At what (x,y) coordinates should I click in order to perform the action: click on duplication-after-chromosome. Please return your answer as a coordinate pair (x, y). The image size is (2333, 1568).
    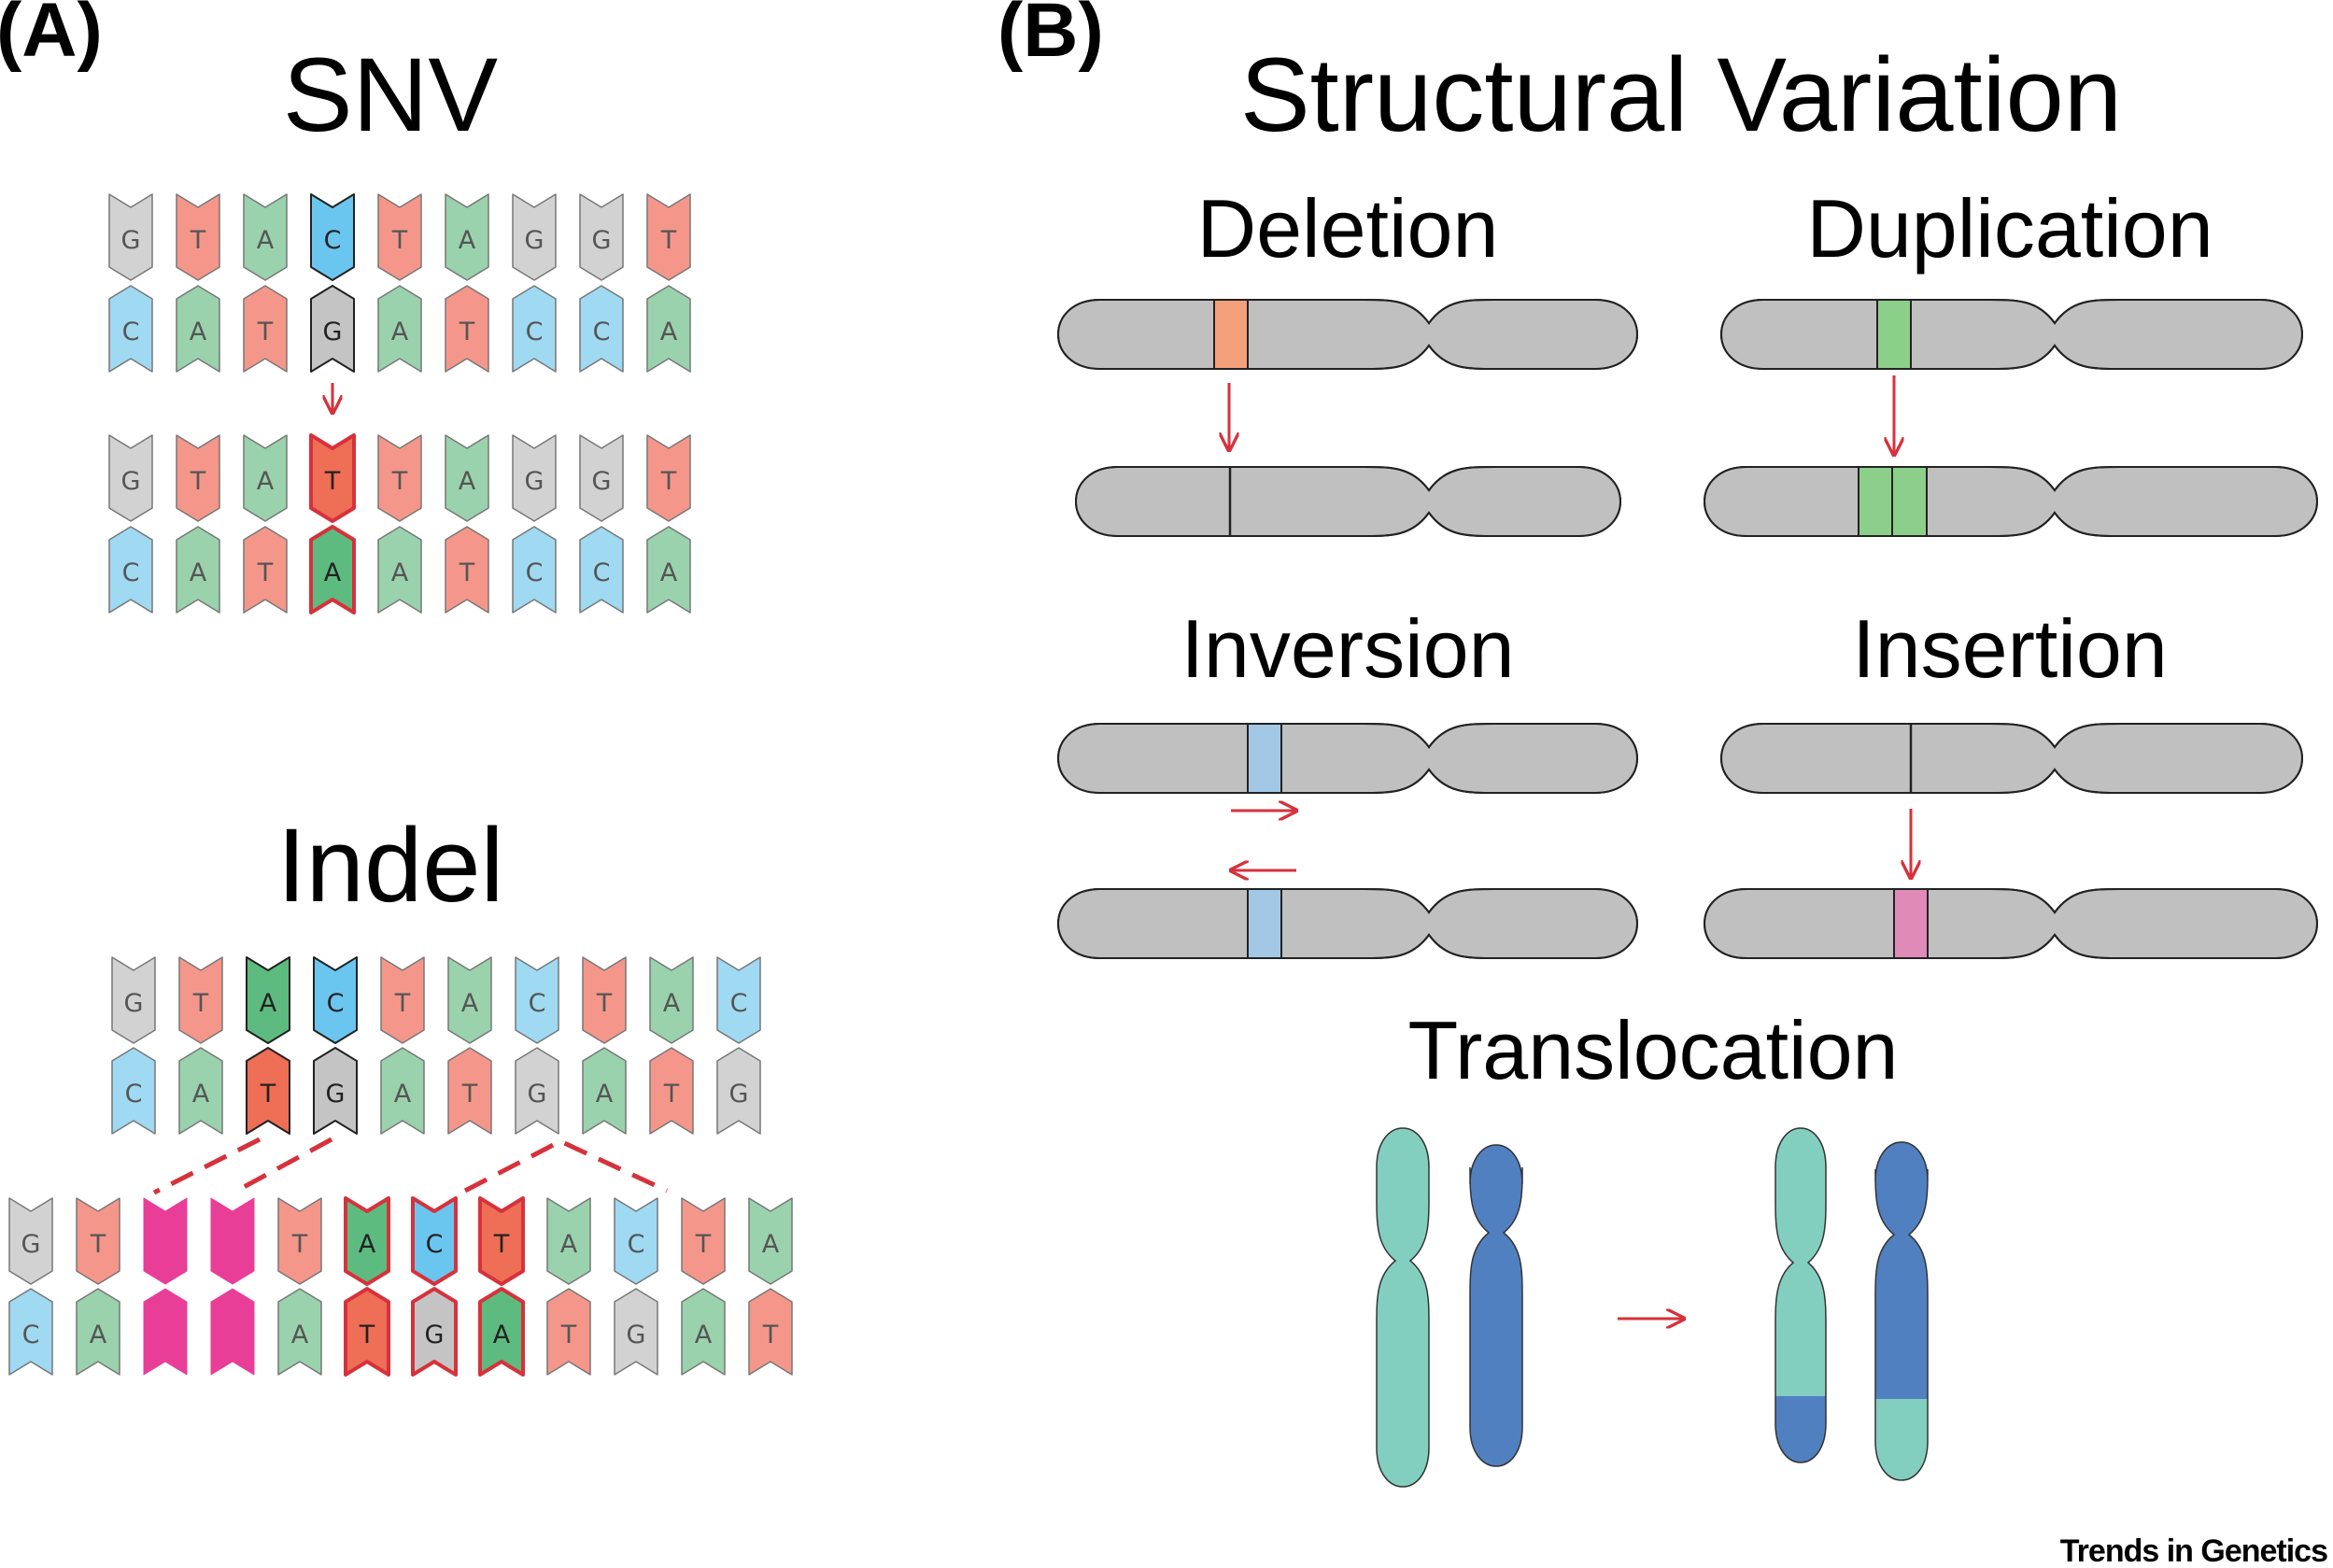
    Looking at the image, I should click on (2011, 501).